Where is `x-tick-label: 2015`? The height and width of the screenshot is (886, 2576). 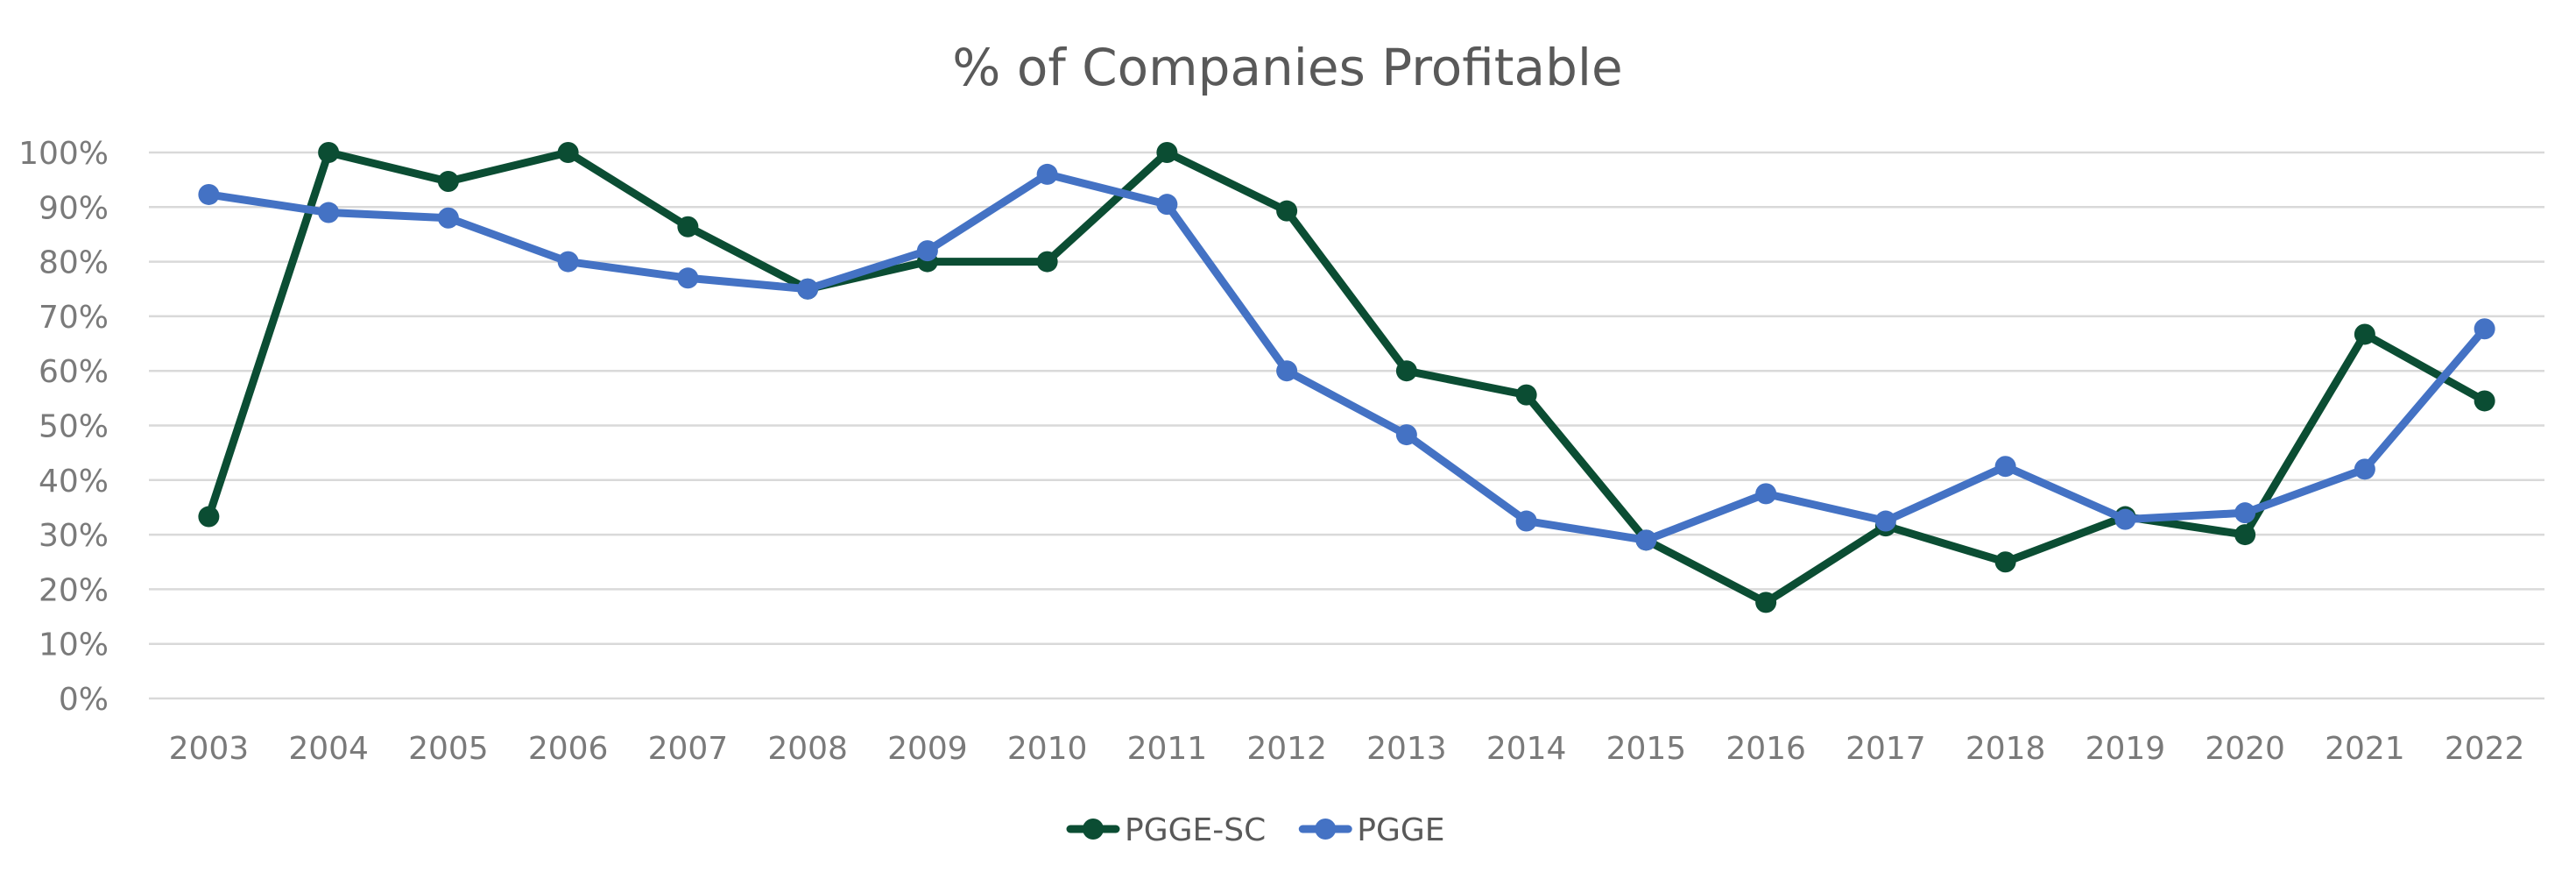 x-tick-label: 2015 is located at coordinates (1646, 749).